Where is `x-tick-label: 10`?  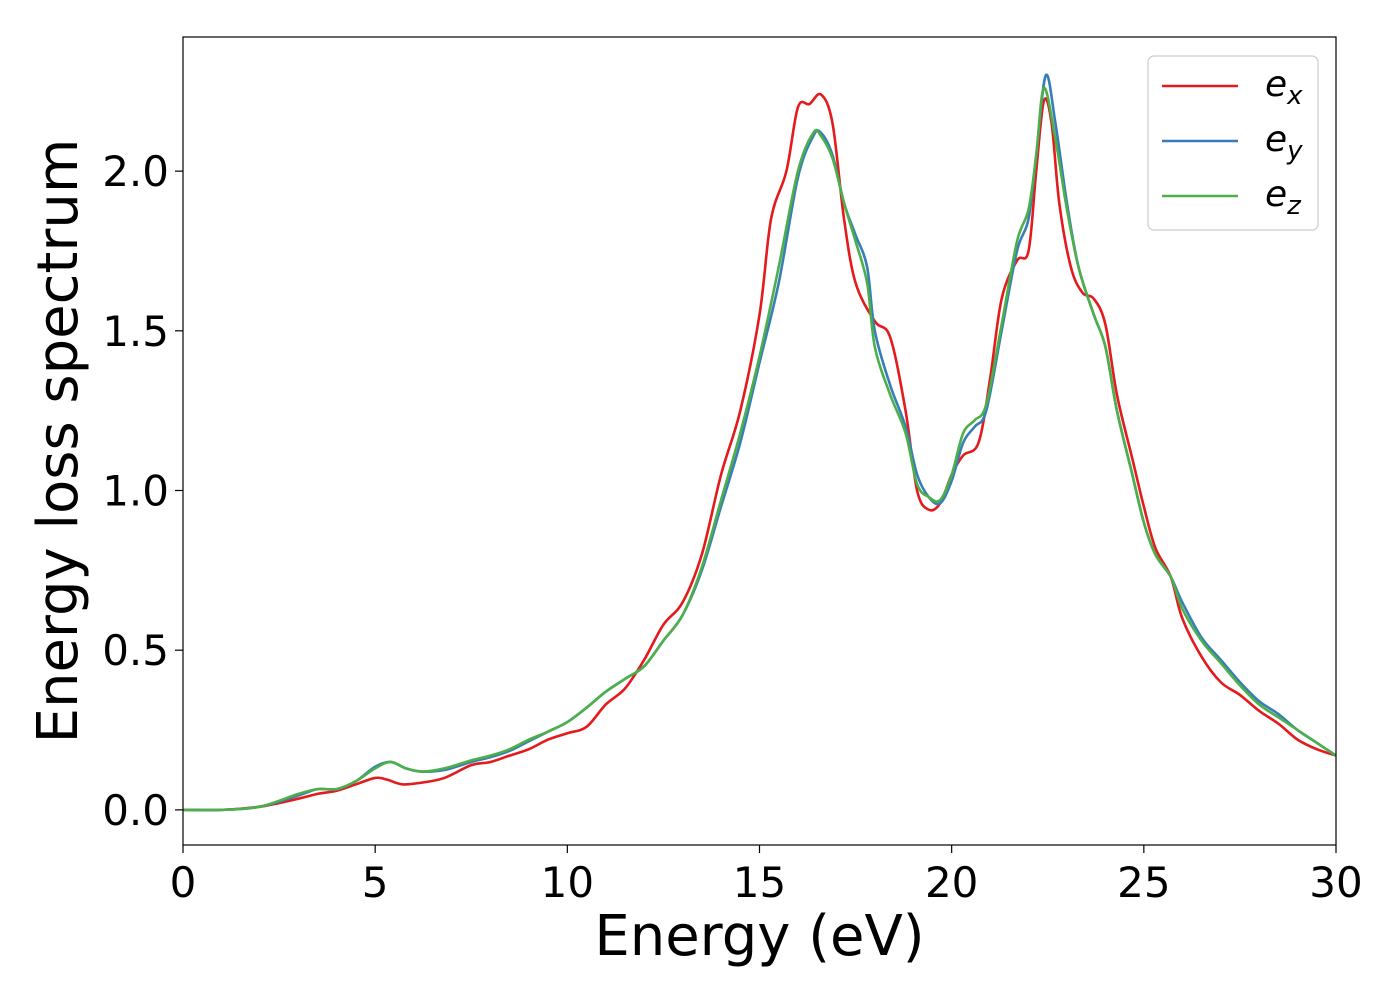
x-tick-label: 10 is located at coordinates (567, 882).